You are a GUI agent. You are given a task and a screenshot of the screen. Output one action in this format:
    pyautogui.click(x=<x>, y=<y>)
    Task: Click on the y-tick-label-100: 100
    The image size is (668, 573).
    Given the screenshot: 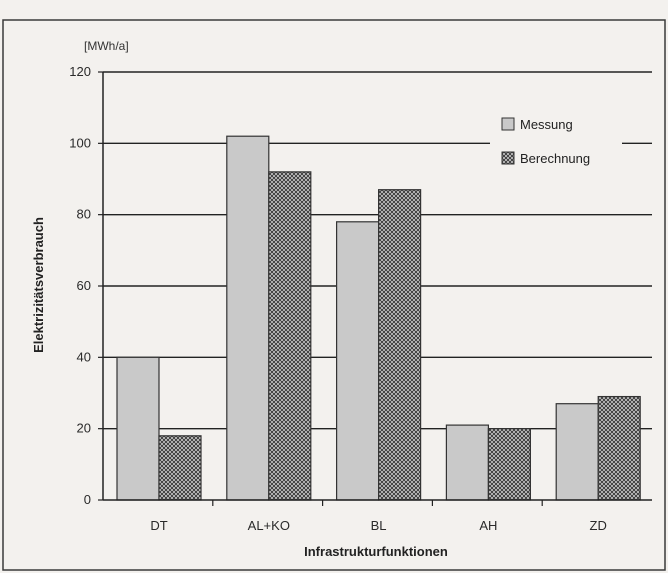 What is the action you would take?
    pyautogui.click(x=80, y=142)
    